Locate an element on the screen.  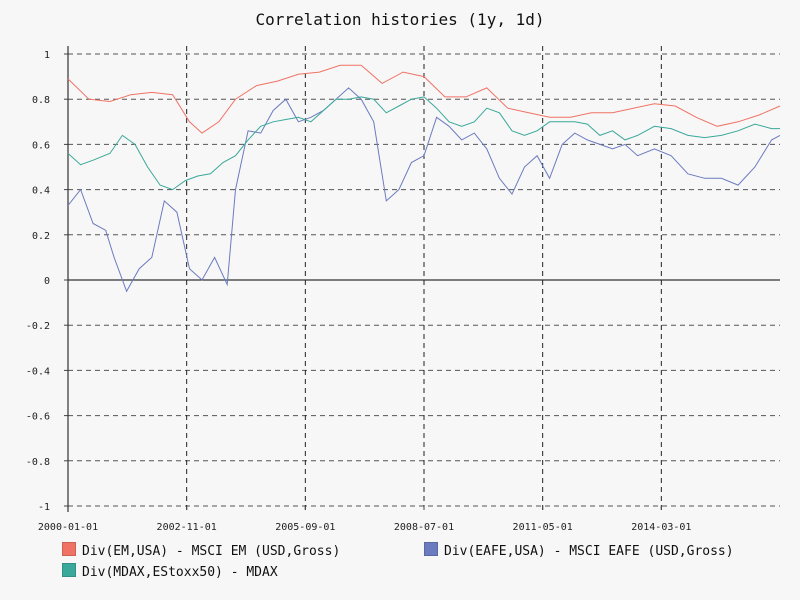
x-tick-label: 2000-01-01 is located at coordinates (68, 527).